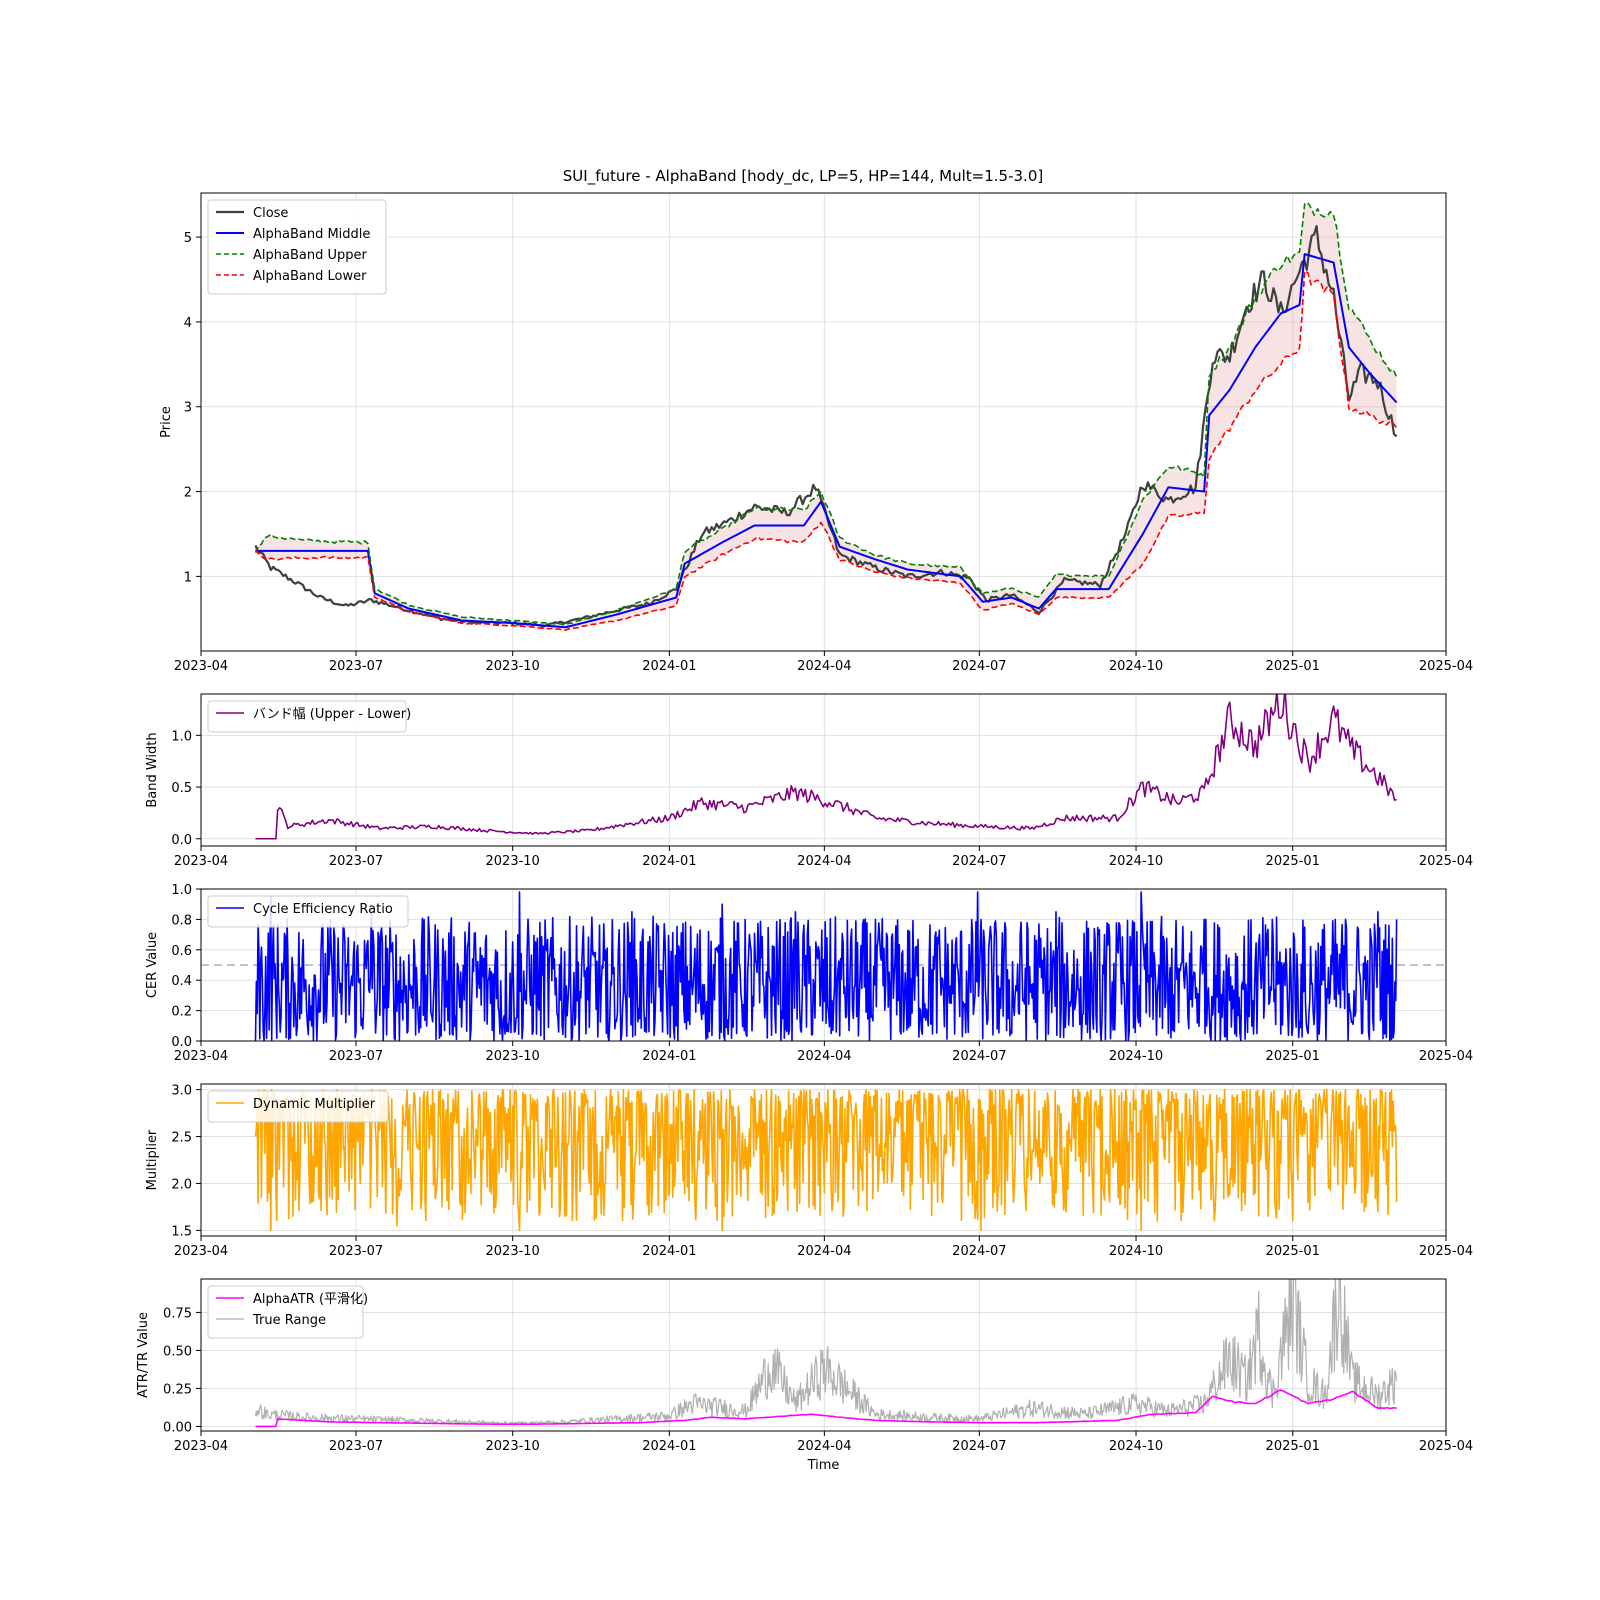 The width and height of the screenshot is (1600, 1600). What do you see at coordinates (310, 276) in the screenshot?
I see `legend-label: AlphaBand Lower` at bounding box center [310, 276].